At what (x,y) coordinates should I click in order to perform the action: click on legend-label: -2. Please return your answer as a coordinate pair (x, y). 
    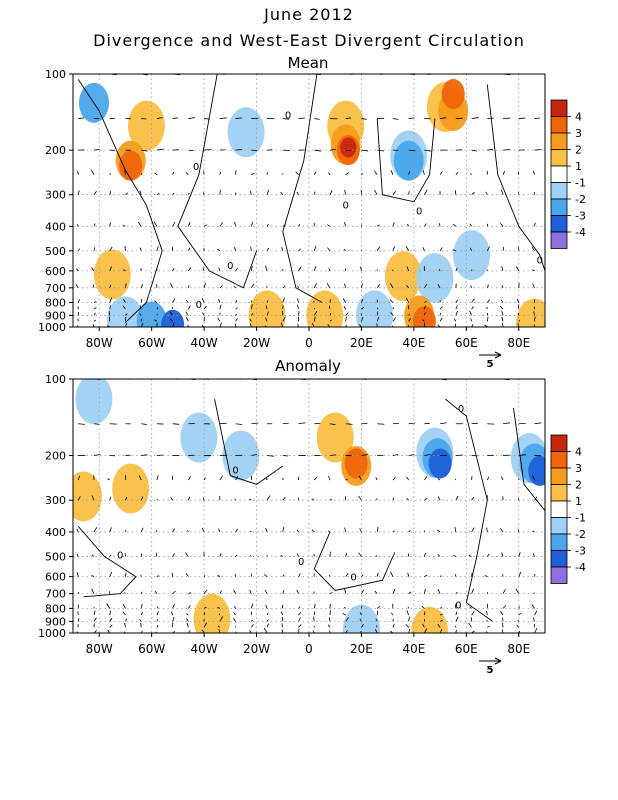
    Looking at the image, I should click on (580, 199).